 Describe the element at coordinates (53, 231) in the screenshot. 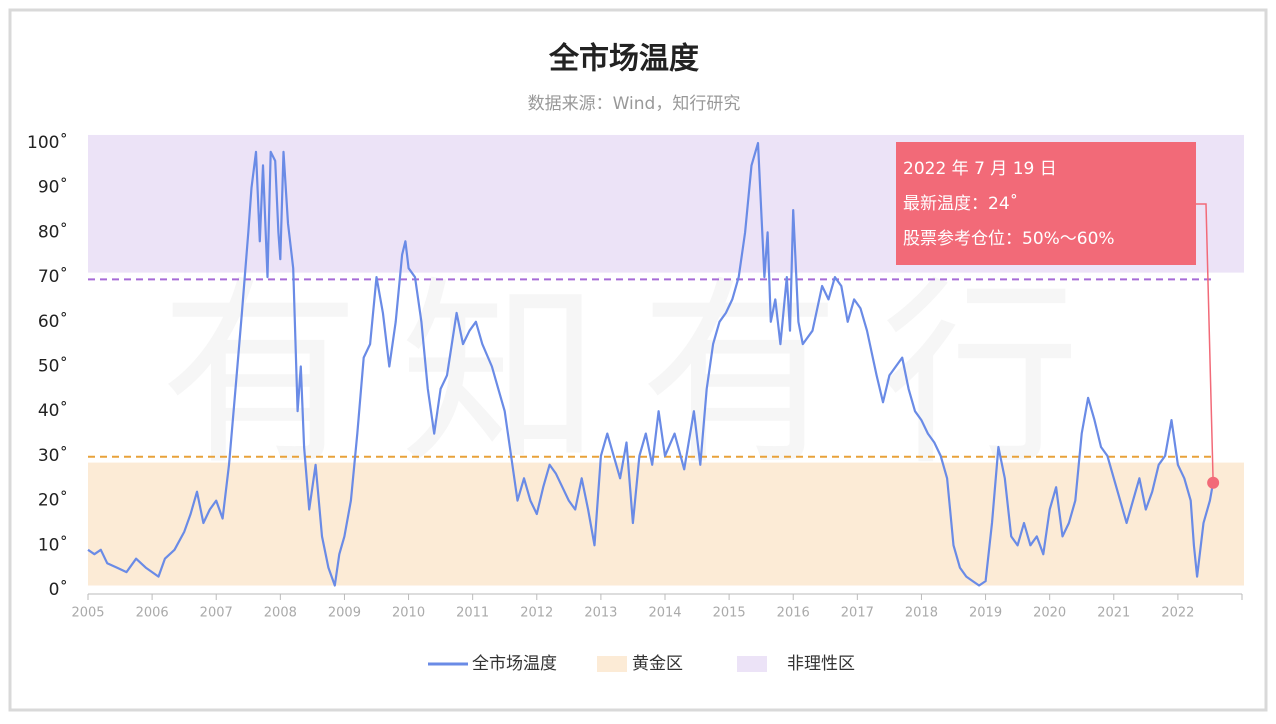

I see `y-tick-label: 80˚` at that location.